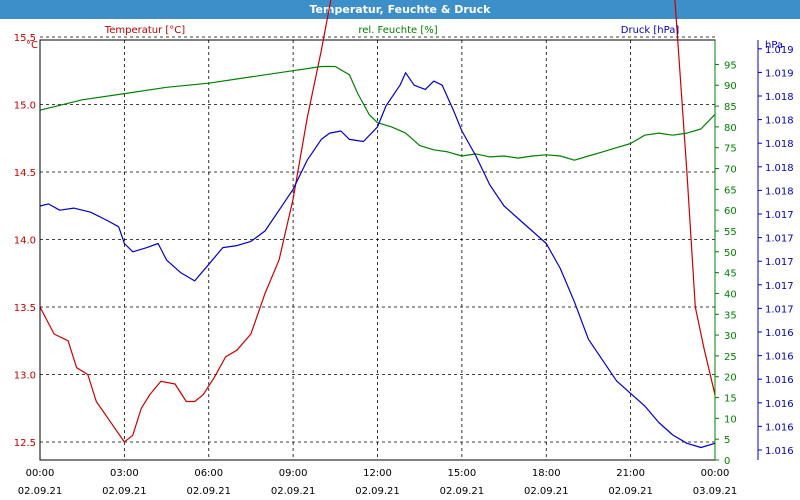  What do you see at coordinates (546, 473) in the screenshot?
I see `x-tick-time: 18:00` at bounding box center [546, 473].